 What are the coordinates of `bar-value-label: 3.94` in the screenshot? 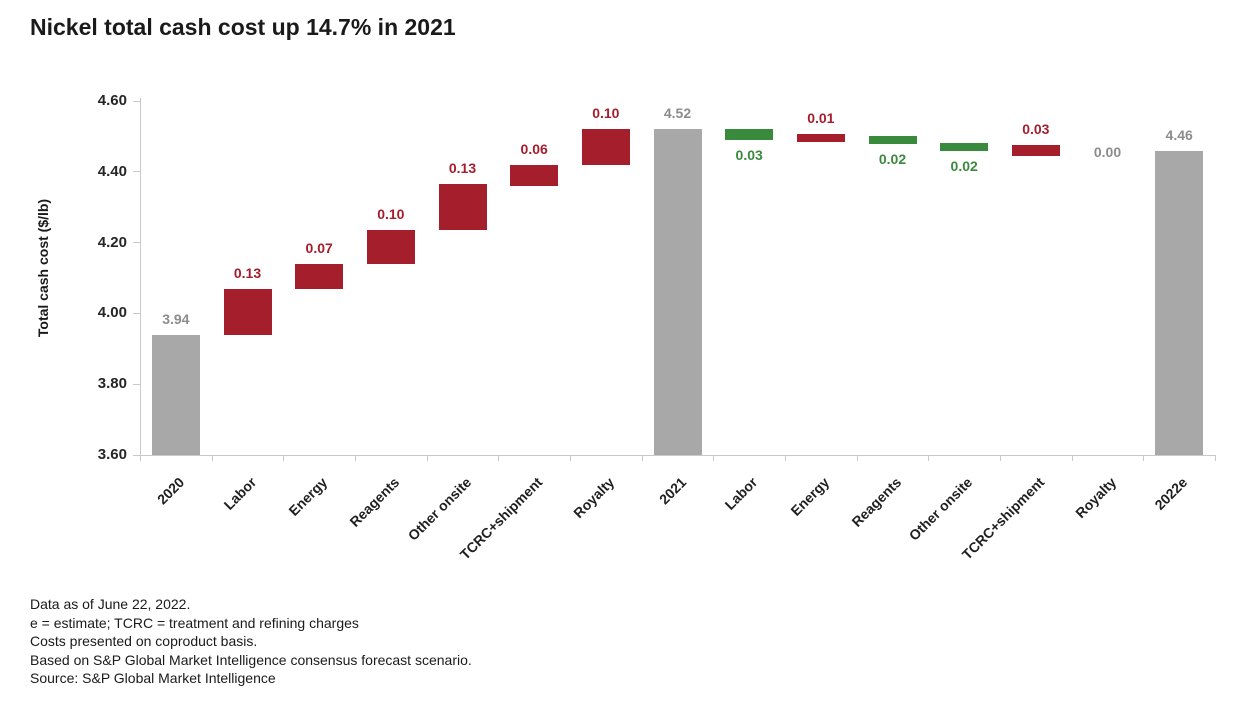 It's located at (176, 318).